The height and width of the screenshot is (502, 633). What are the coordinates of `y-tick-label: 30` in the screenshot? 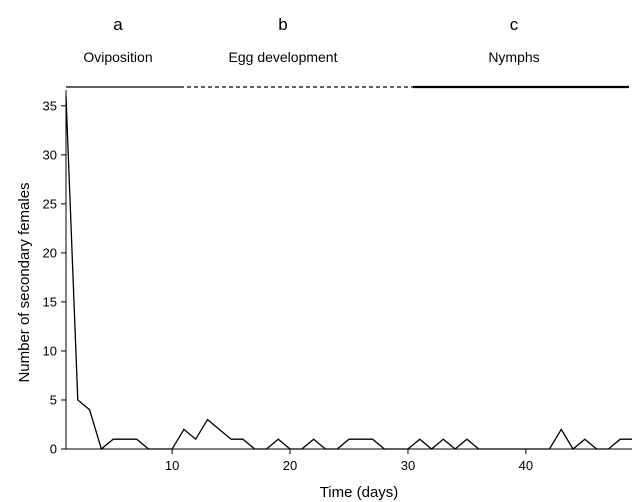 It's located at (50, 154).